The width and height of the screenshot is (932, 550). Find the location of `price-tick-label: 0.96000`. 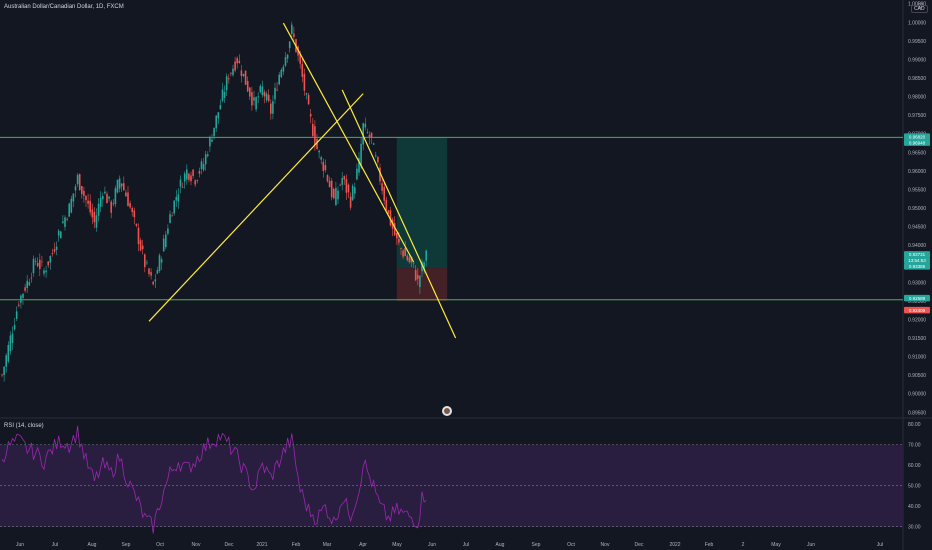

price-tick-label: 0.96000 is located at coordinates (917, 172).